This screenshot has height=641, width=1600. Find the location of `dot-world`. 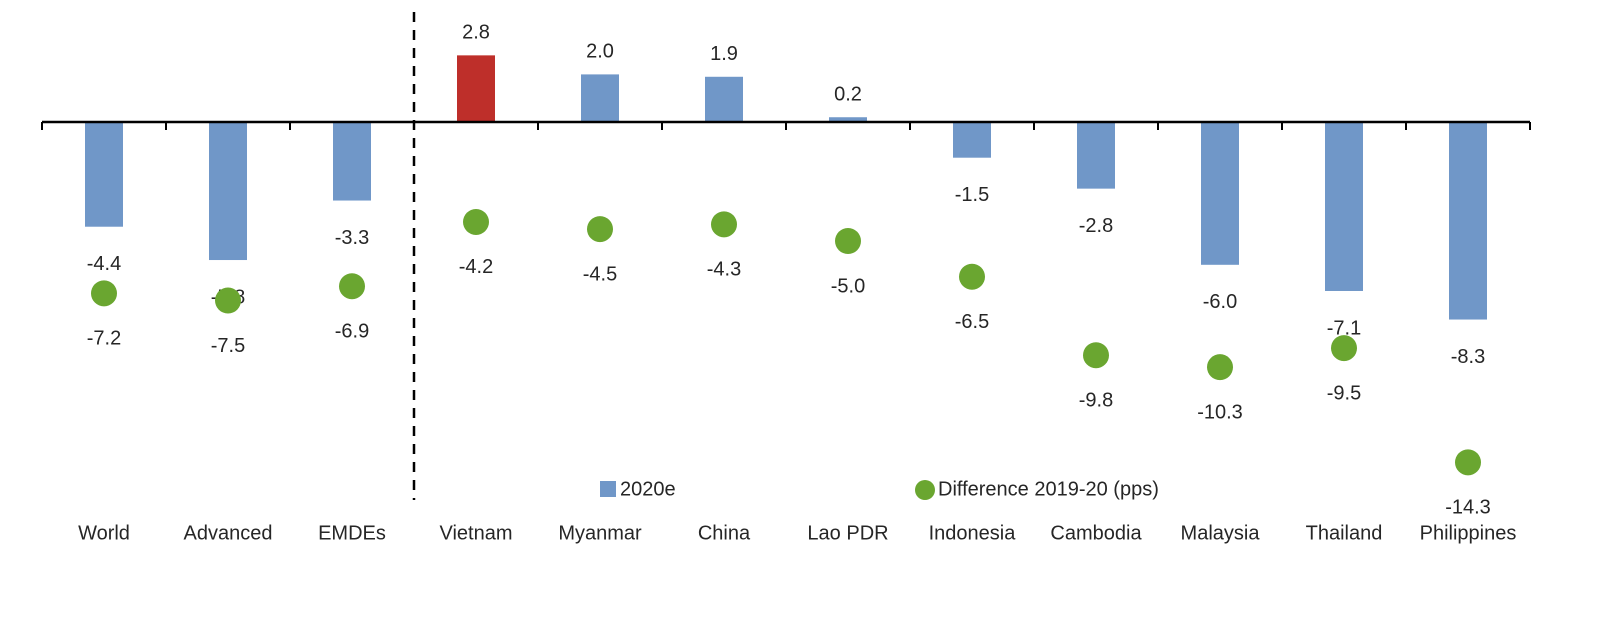

dot-world is located at coordinates (104, 293).